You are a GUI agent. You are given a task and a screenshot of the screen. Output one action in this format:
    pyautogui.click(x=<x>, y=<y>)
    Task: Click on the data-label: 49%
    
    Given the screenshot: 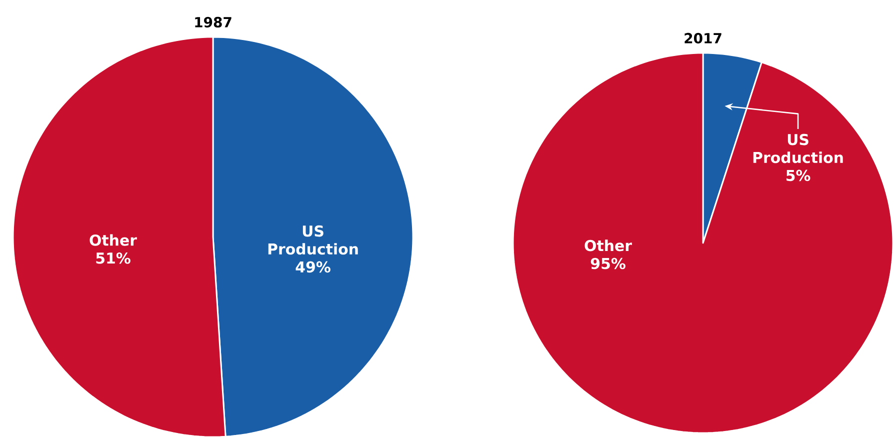 What is the action you would take?
    pyautogui.click(x=313, y=267)
    